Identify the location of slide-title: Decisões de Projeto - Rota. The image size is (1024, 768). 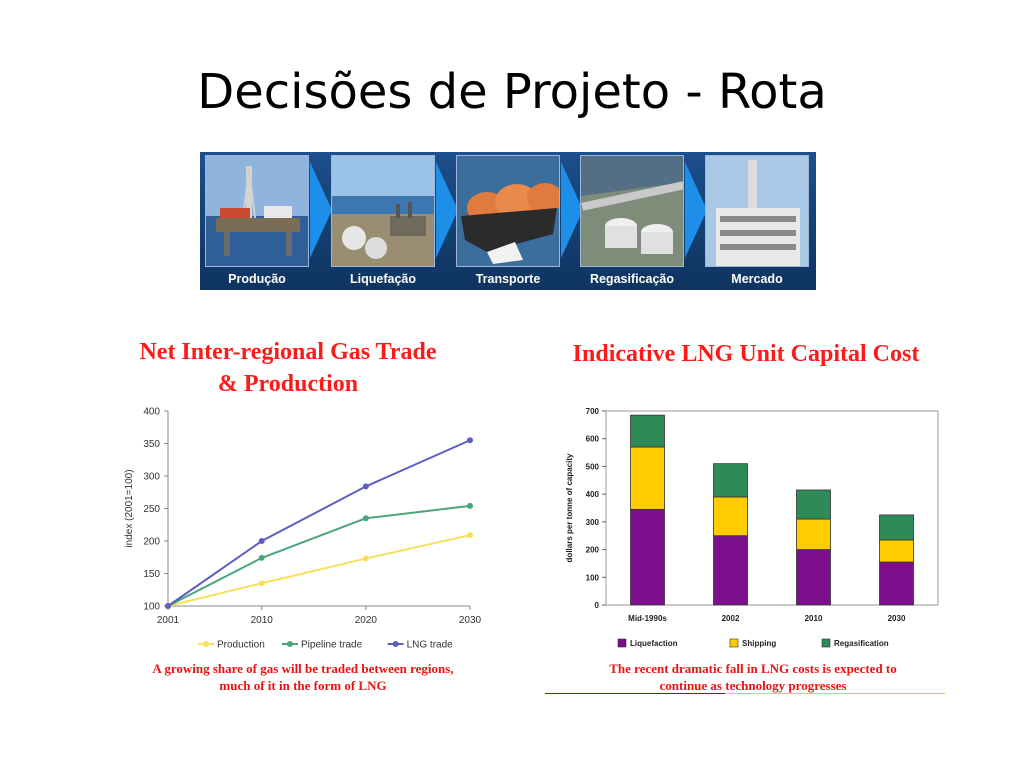
(512, 92).